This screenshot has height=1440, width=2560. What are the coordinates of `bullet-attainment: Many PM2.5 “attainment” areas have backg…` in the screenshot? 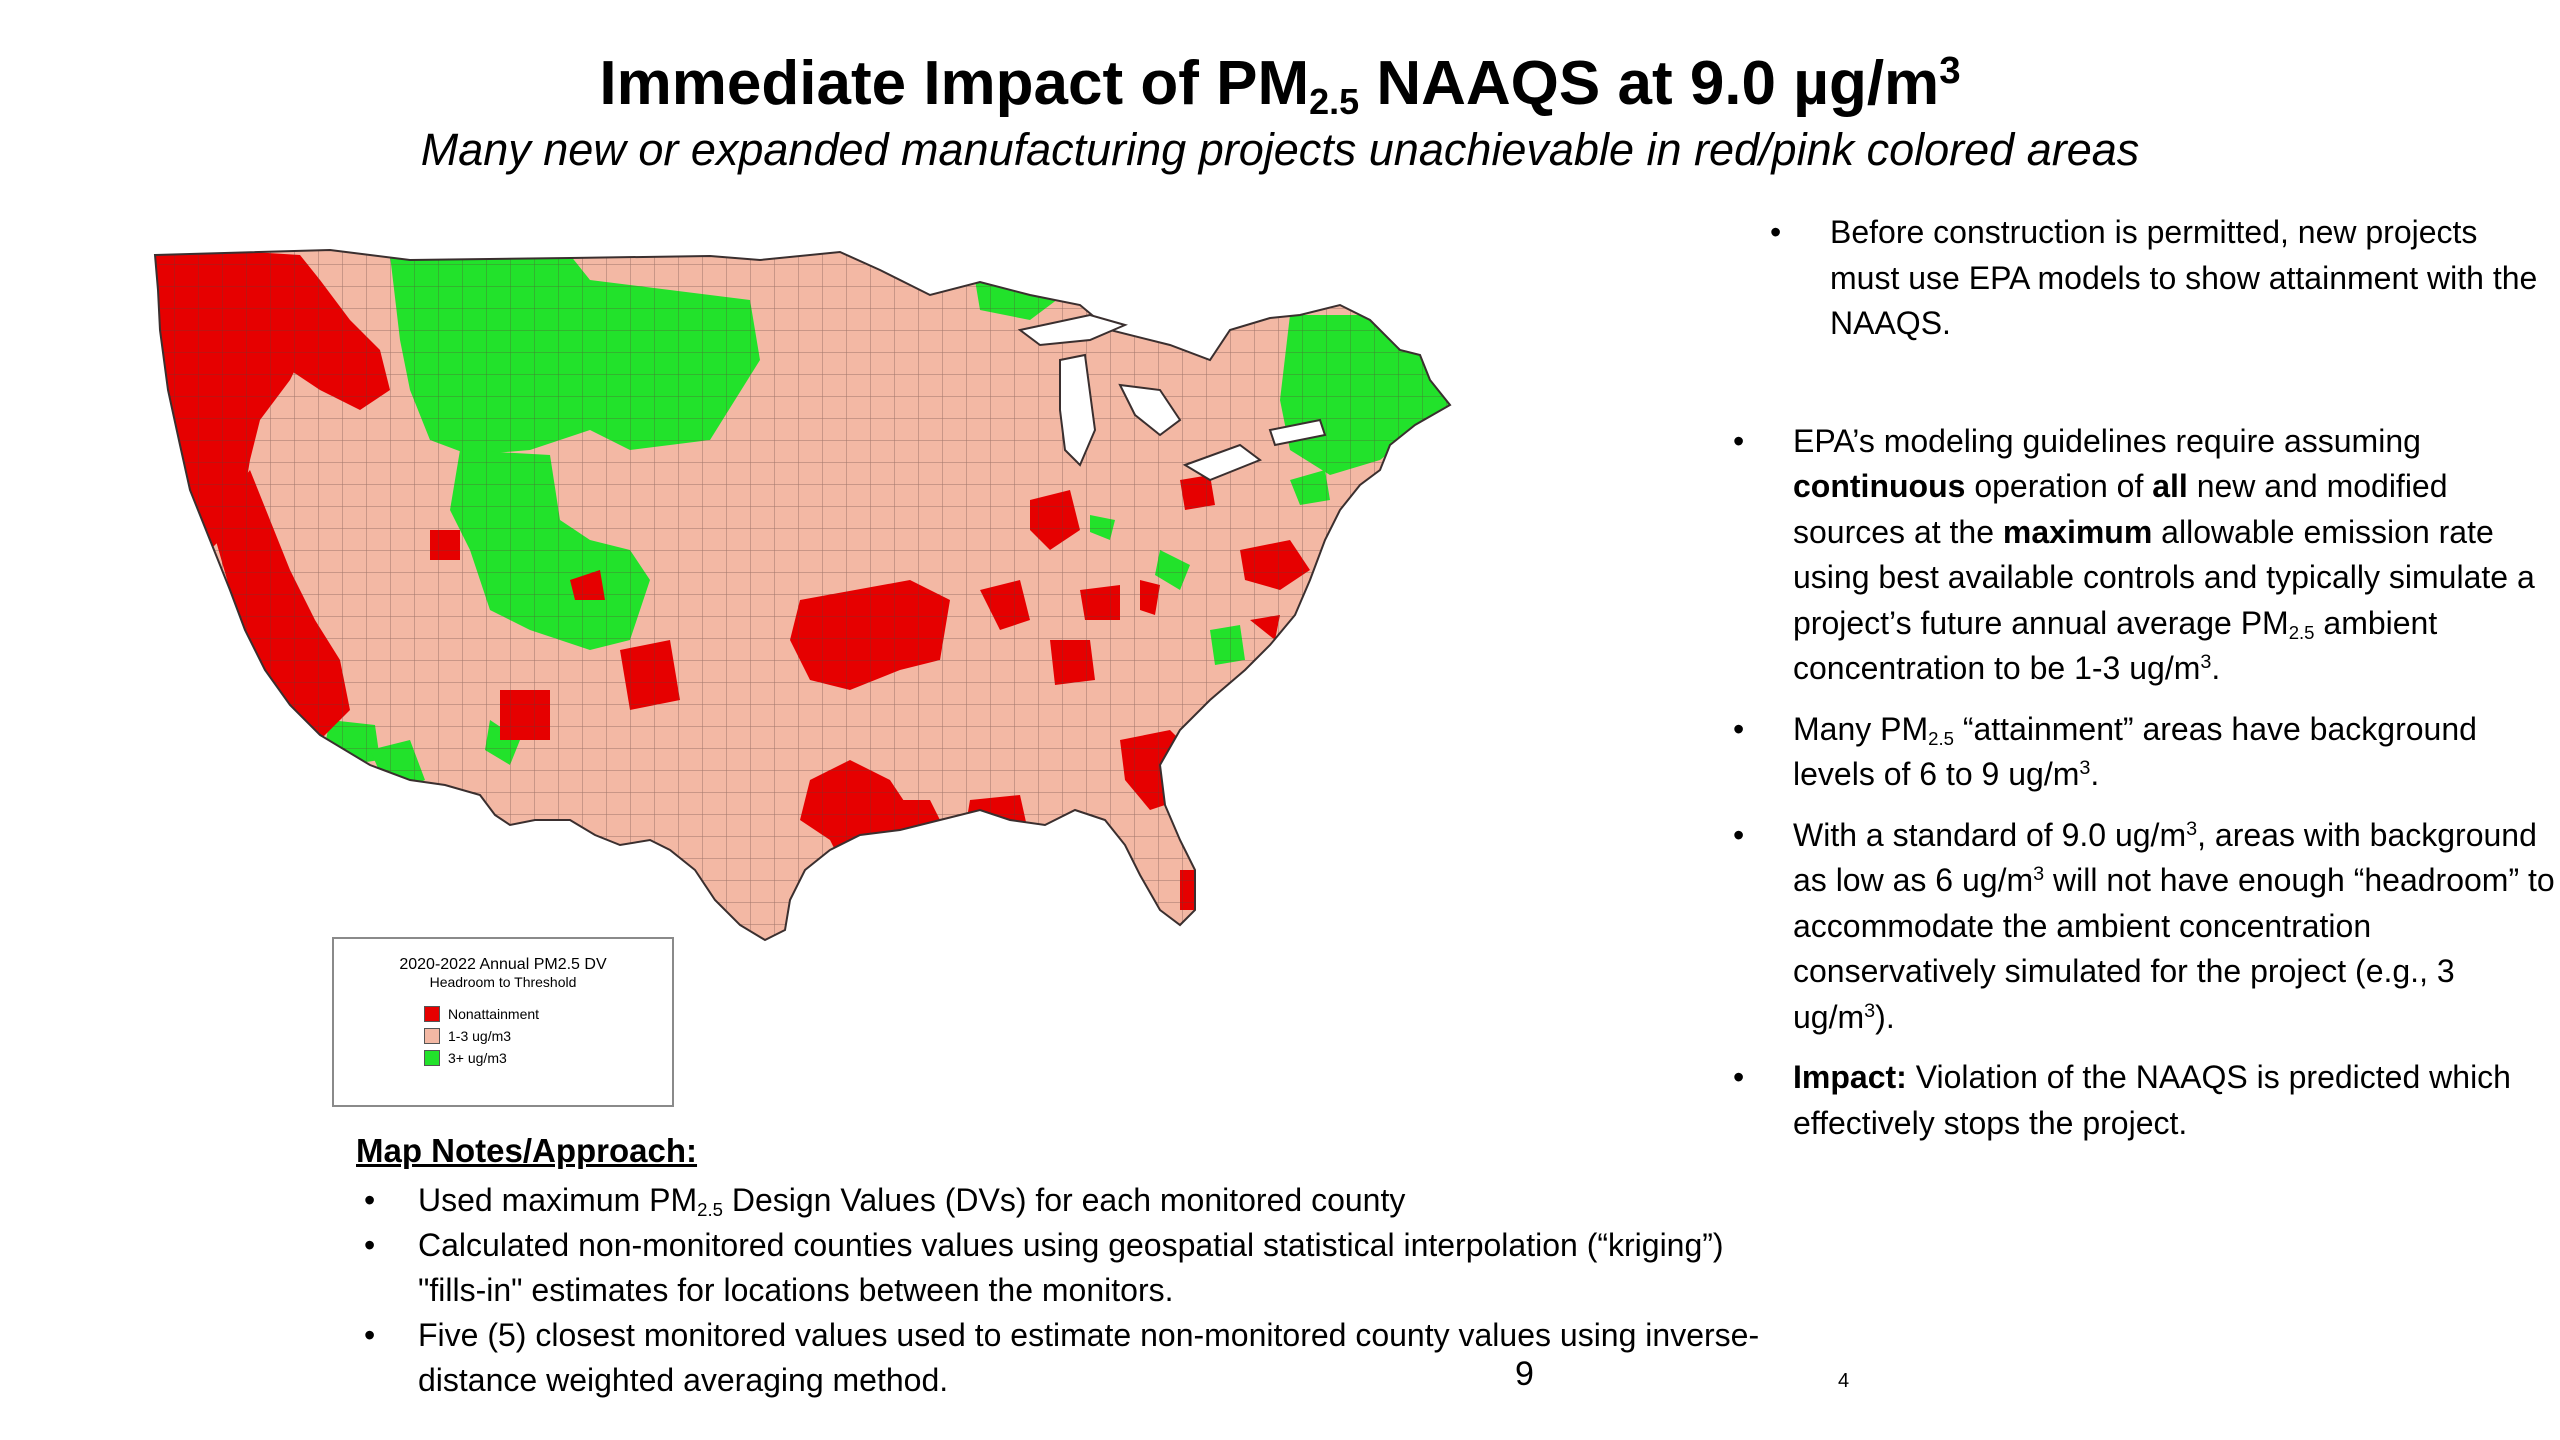 It's located at (2144, 752).